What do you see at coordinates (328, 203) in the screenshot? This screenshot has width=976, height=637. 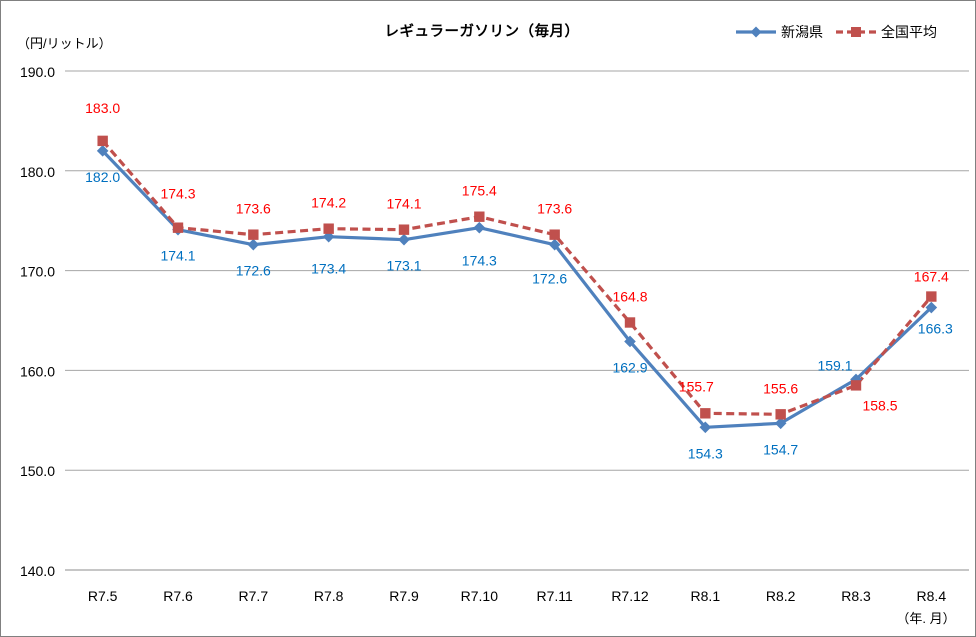 I see `data-label: 174.2` at bounding box center [328, 203].